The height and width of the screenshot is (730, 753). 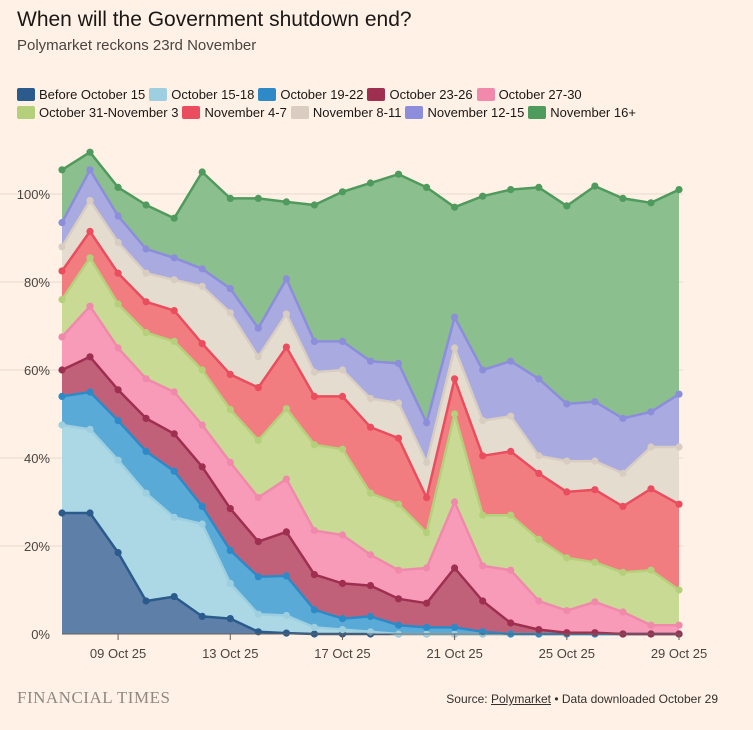 I want to click on legend-label: Before October 15, so click(x=92, y=94).